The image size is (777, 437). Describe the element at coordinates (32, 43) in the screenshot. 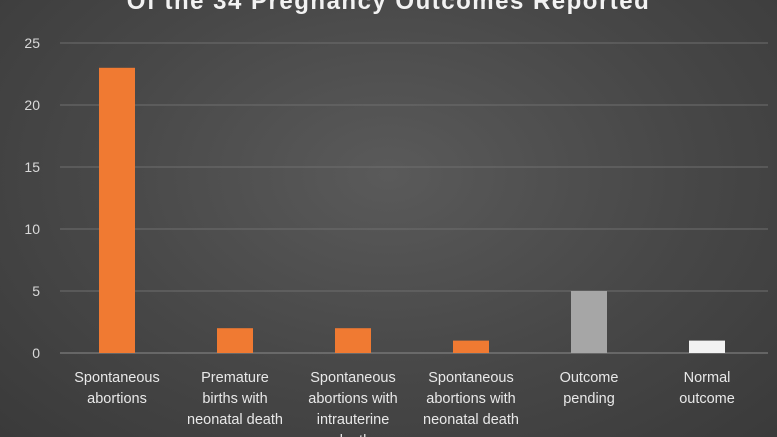

I see `y-tick-label: 25` at that location.